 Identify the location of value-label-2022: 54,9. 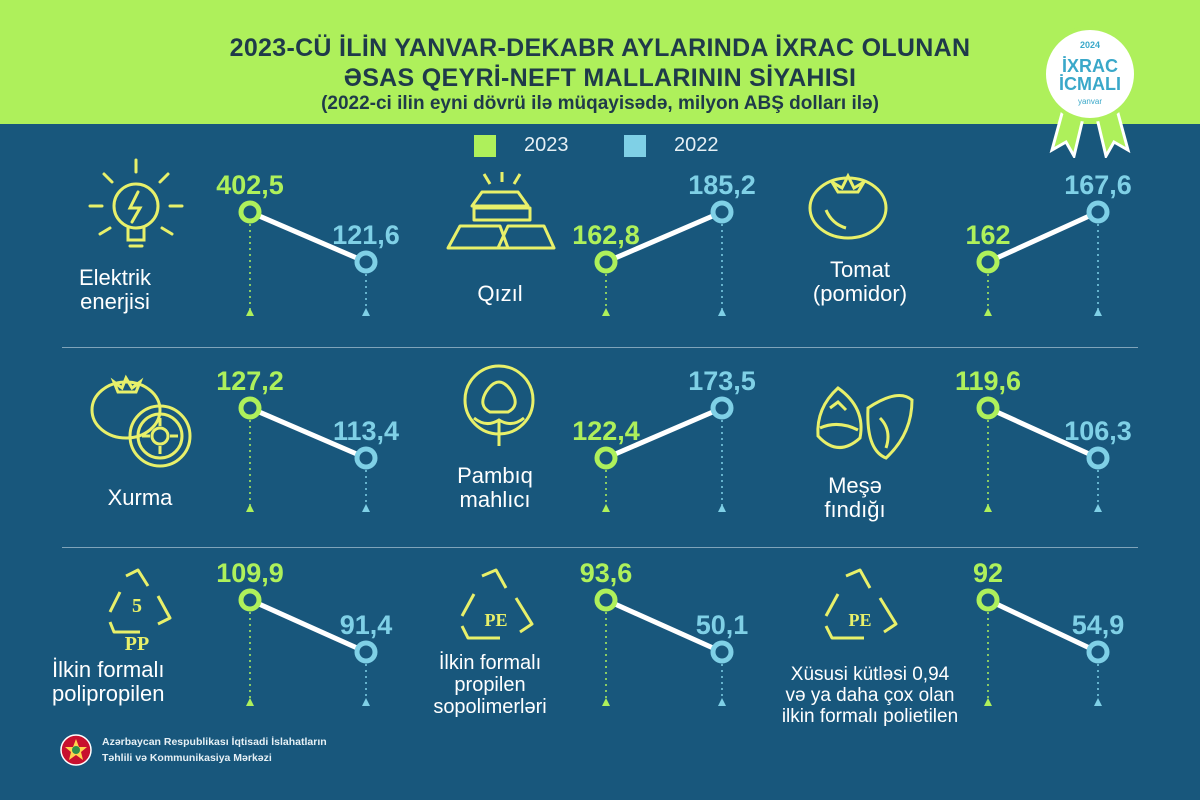
(1098, 625).